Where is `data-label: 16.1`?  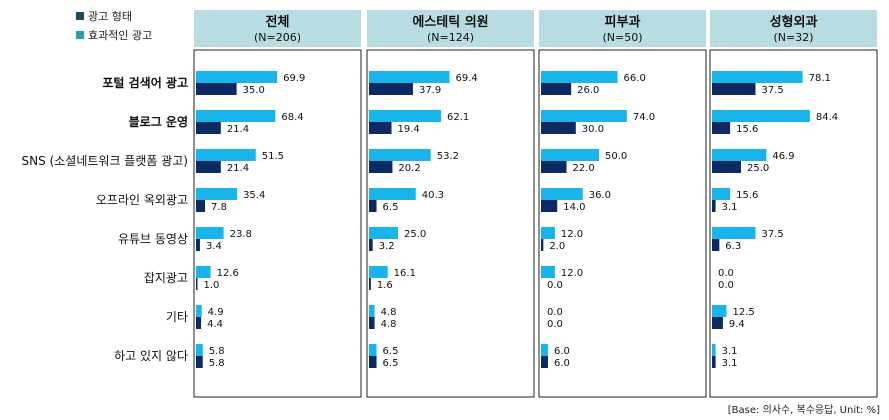 data-label: 16.1 is located at coordinates (405, 273).